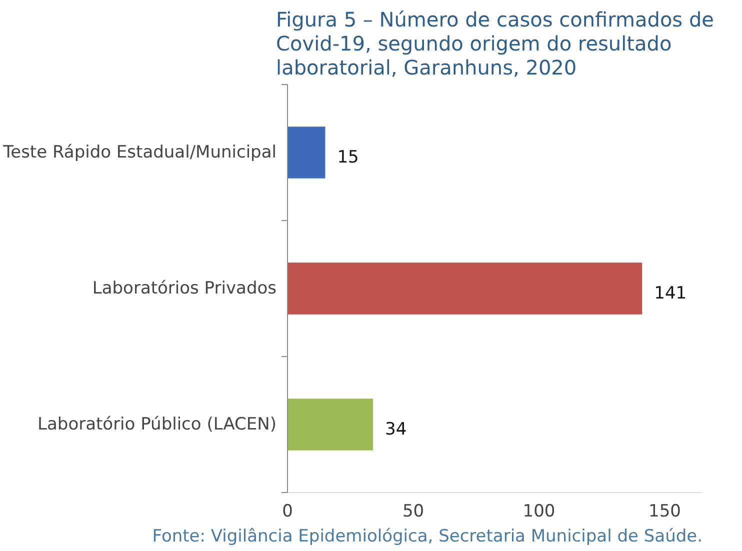 This screenshot has height=551, width=742. Describe the element at coordinates (157, 424) in the screenshot. I see `y-tick-label: Laboratório Público (LACEN)` at that location.